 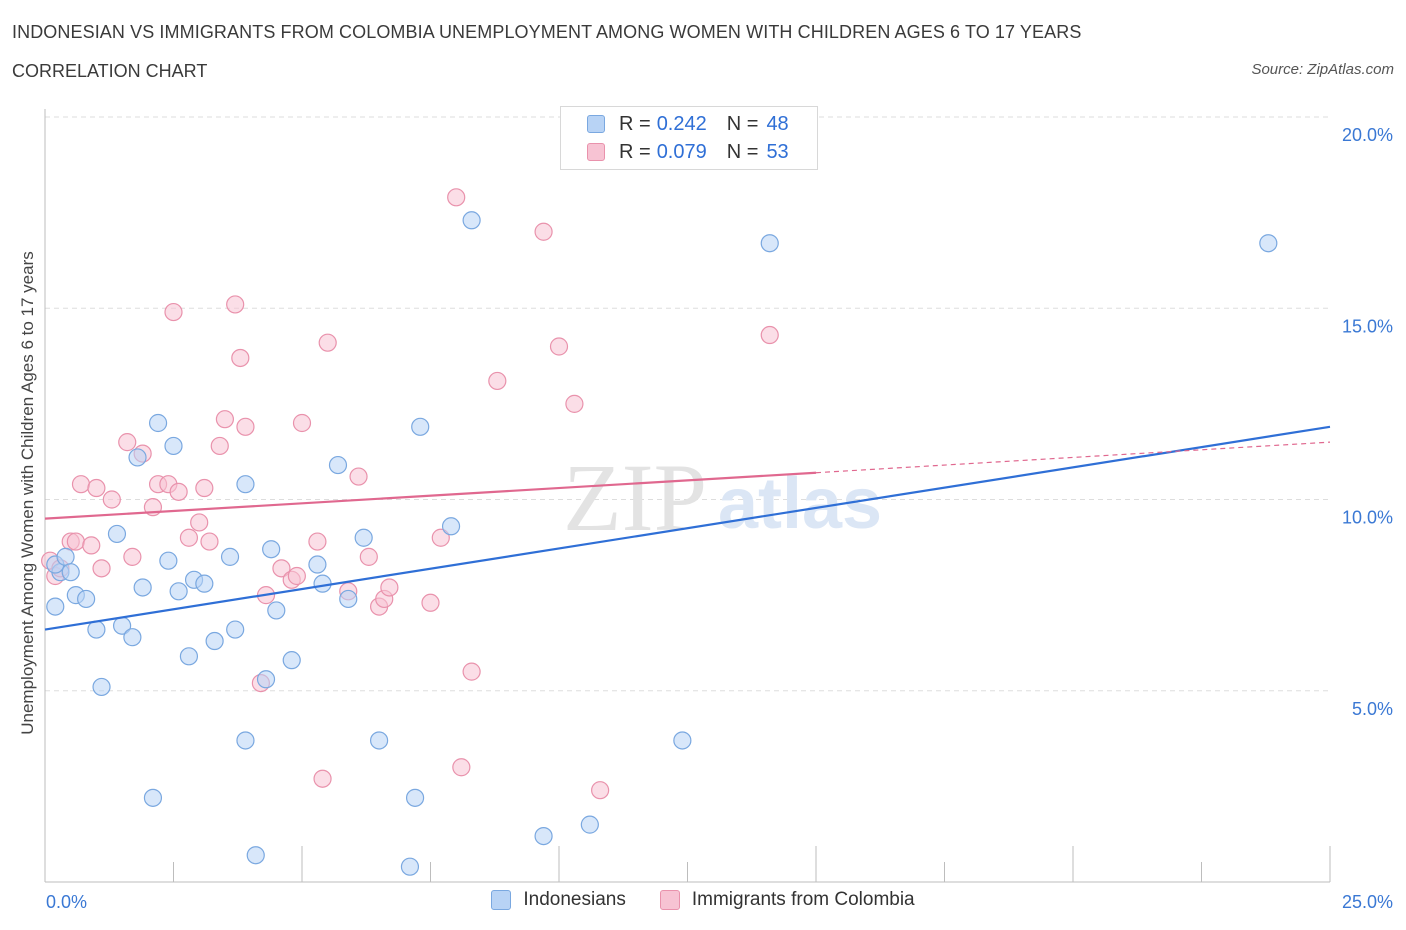 I want to click on legend-label: Immigrants from Colombia, so click(x=803, y=899).